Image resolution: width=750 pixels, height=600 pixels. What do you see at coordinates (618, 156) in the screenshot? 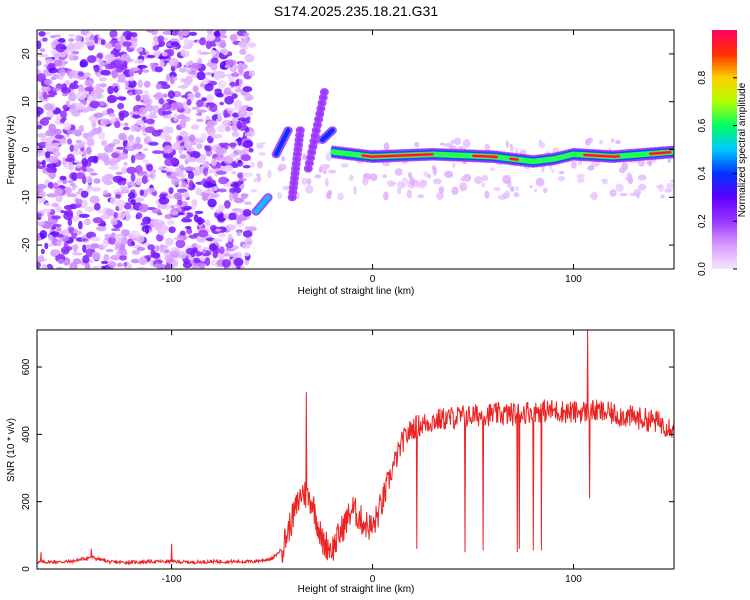
I see `carrier-segment` at bounding box center [618, 156].